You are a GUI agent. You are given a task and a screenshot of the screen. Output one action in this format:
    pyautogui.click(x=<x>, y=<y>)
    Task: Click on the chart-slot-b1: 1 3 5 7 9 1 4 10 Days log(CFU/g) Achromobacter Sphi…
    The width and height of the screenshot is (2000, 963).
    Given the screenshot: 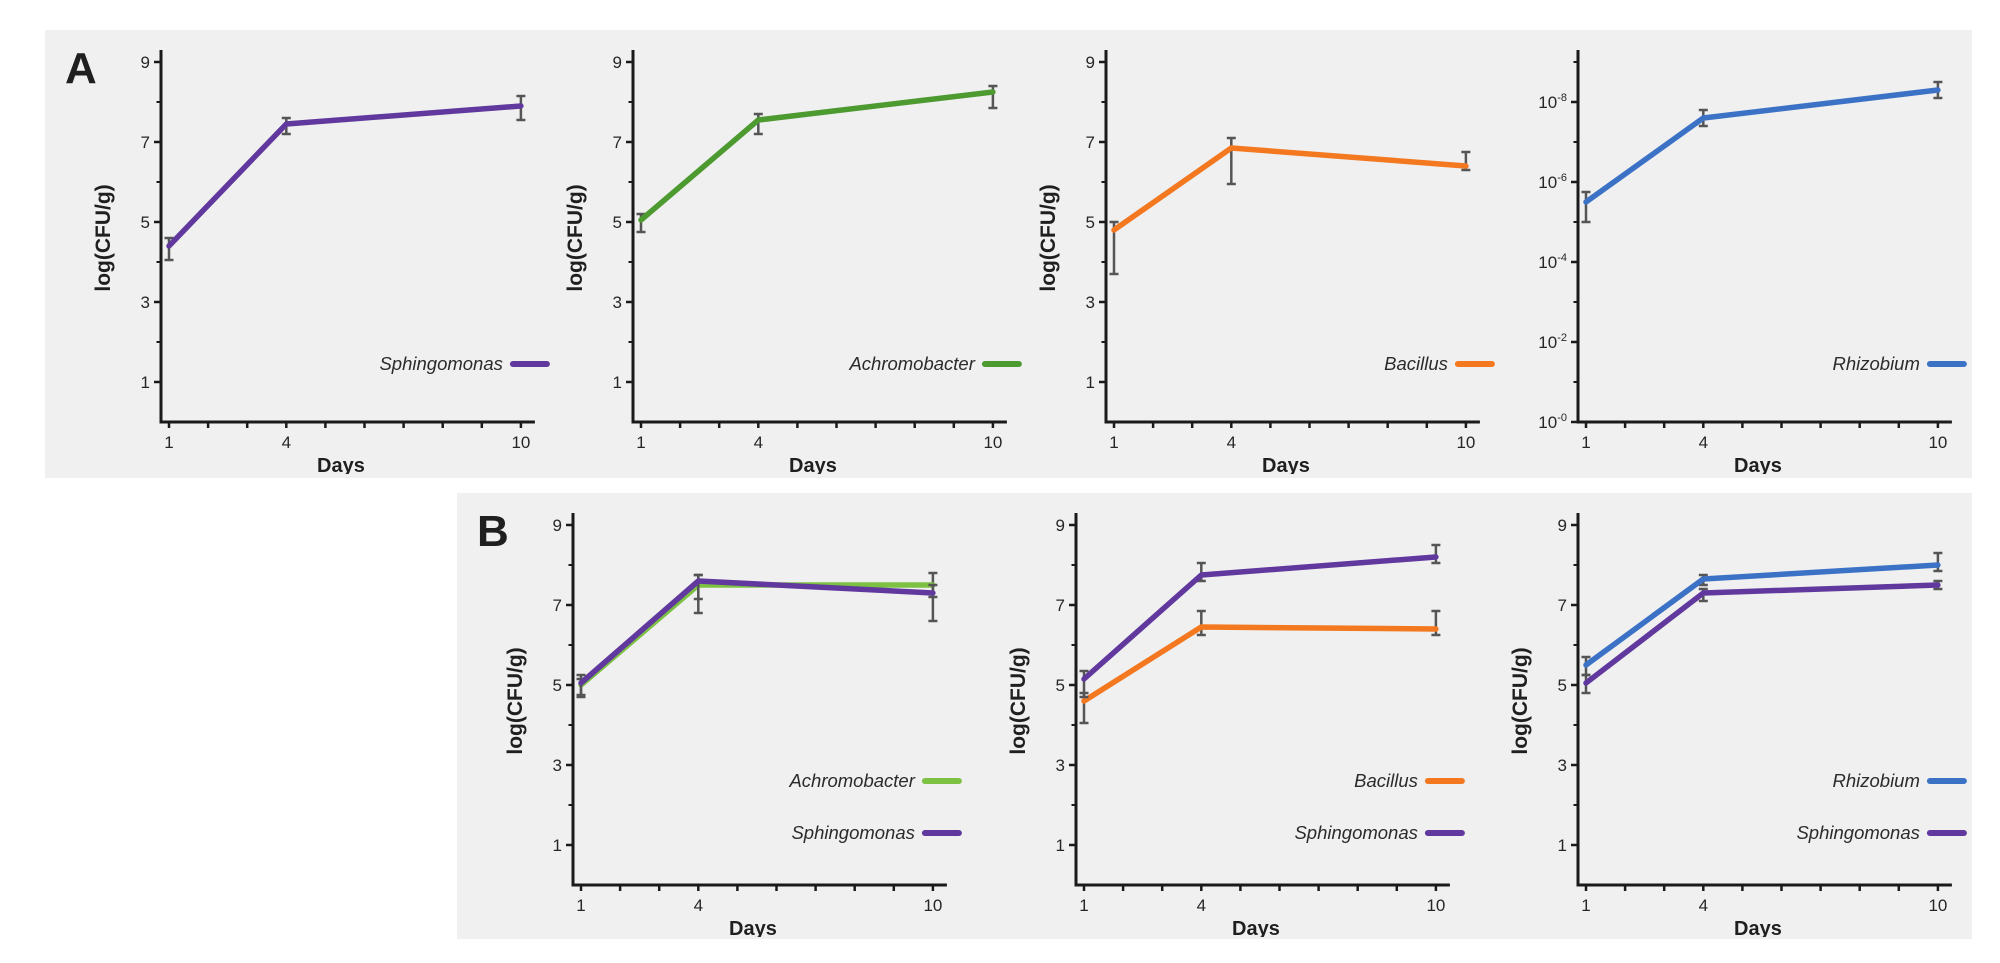 What is the action you would take?
    pyautogui.click(x=733, y=719)
    